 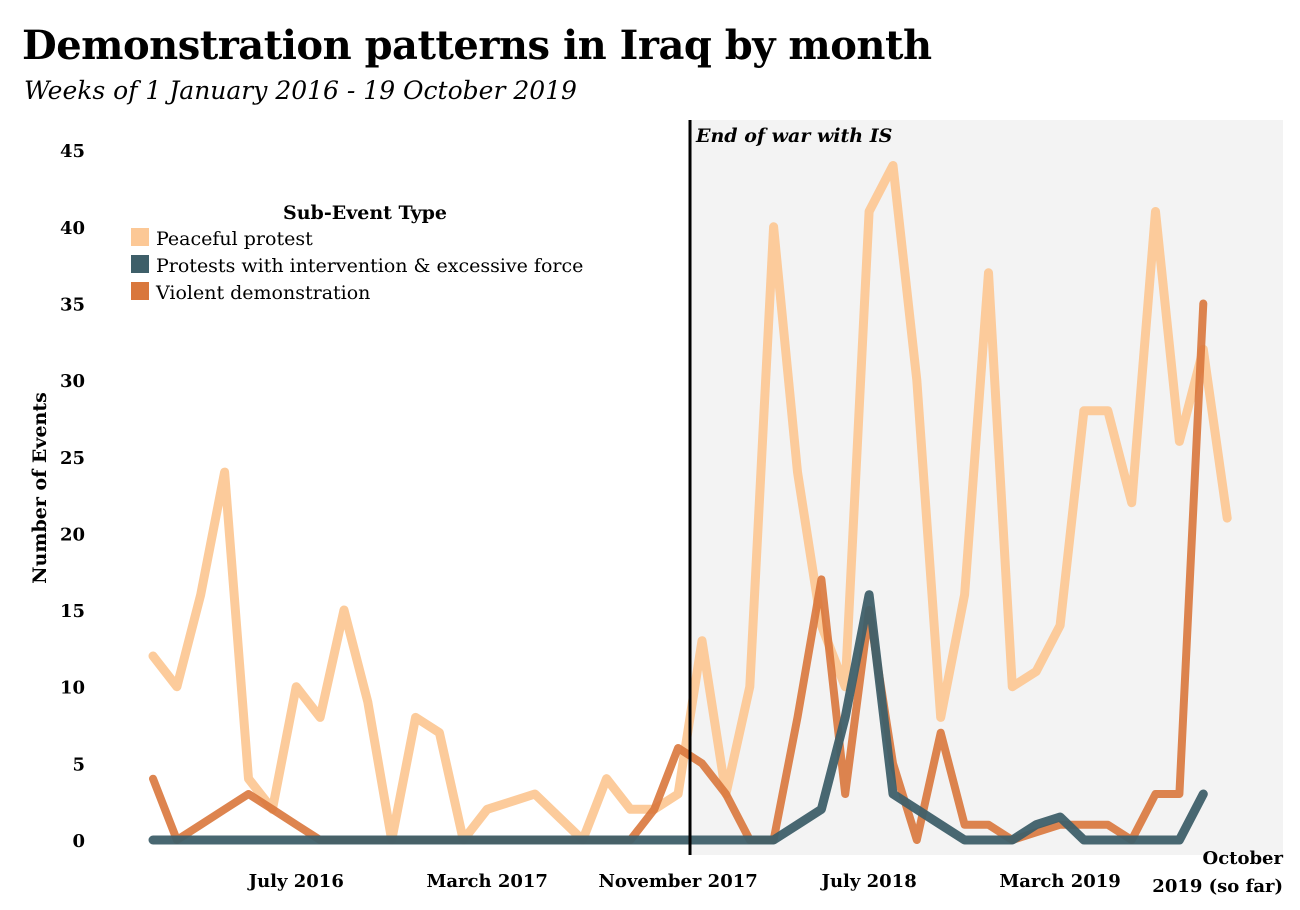 I want to click on y-tick-label: 45, so click(x=72, y=151).